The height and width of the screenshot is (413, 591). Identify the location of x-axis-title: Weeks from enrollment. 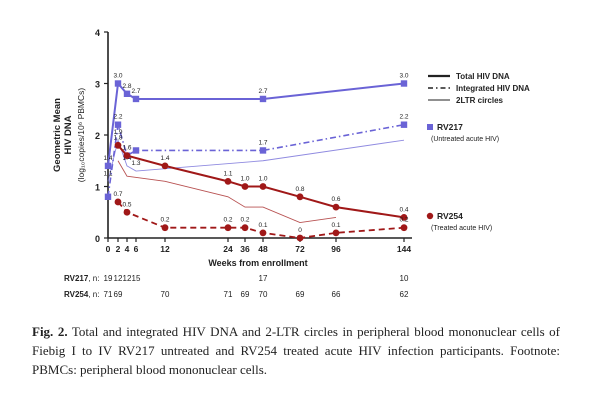
(257, 263).